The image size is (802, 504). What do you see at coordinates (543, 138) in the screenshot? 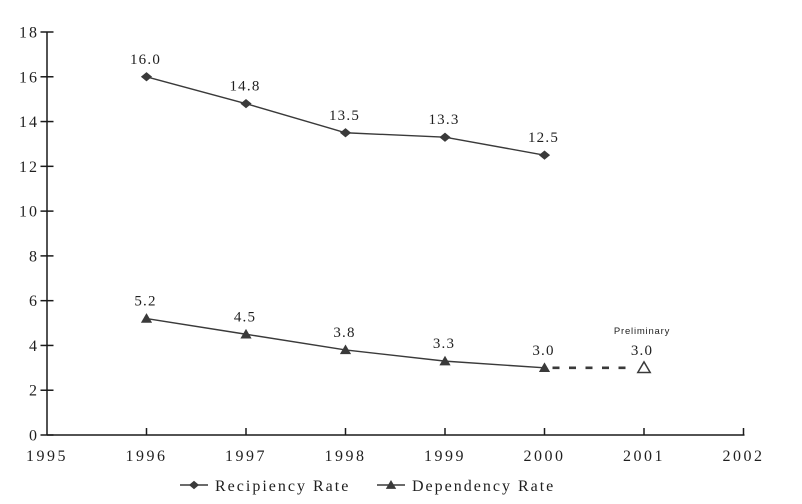
I see `data-point-label: 12.5` at bounding box center [543, 138].